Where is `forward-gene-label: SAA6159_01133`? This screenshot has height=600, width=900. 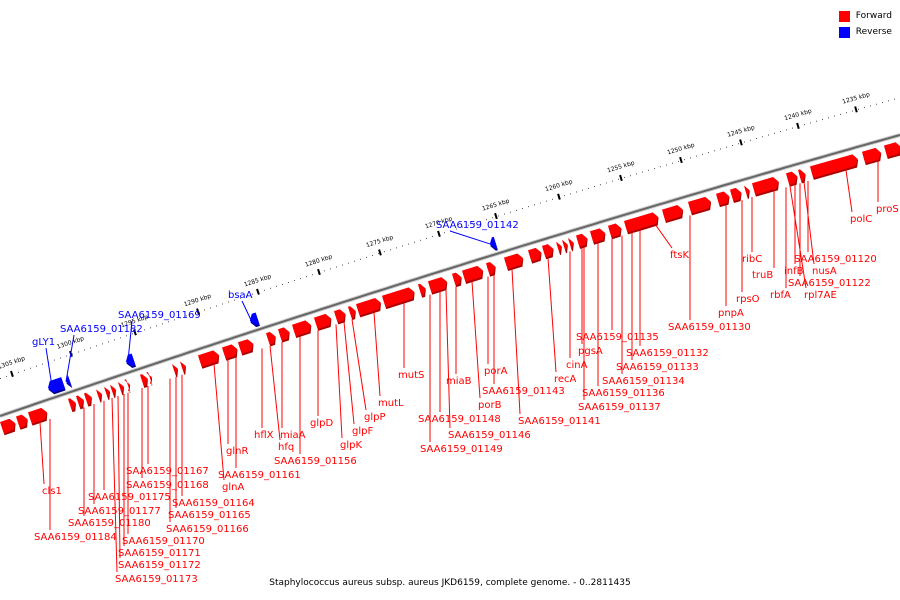
forward-gene-label: SAA6159_01133 is located at coordinates (657, 367).